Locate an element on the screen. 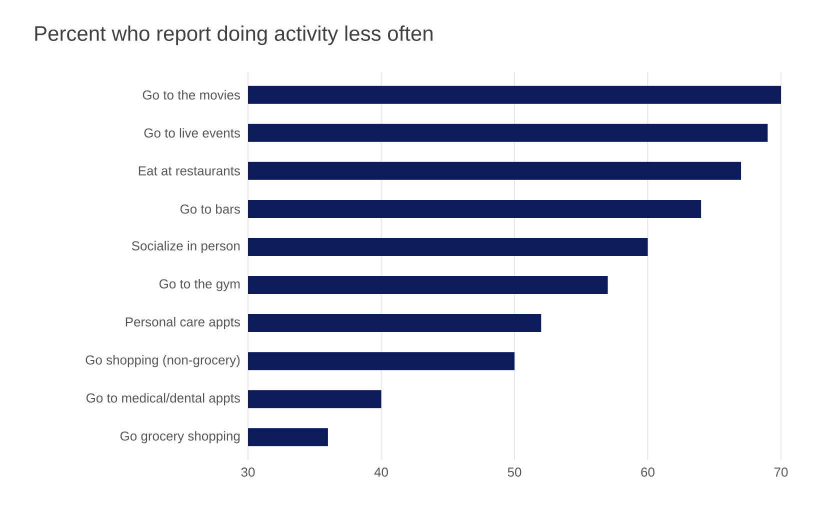 Image resolution: width=840 pixels, height=512 pixels. y-tick-label: Go grocery shopping is located at coordinates (180, 437).